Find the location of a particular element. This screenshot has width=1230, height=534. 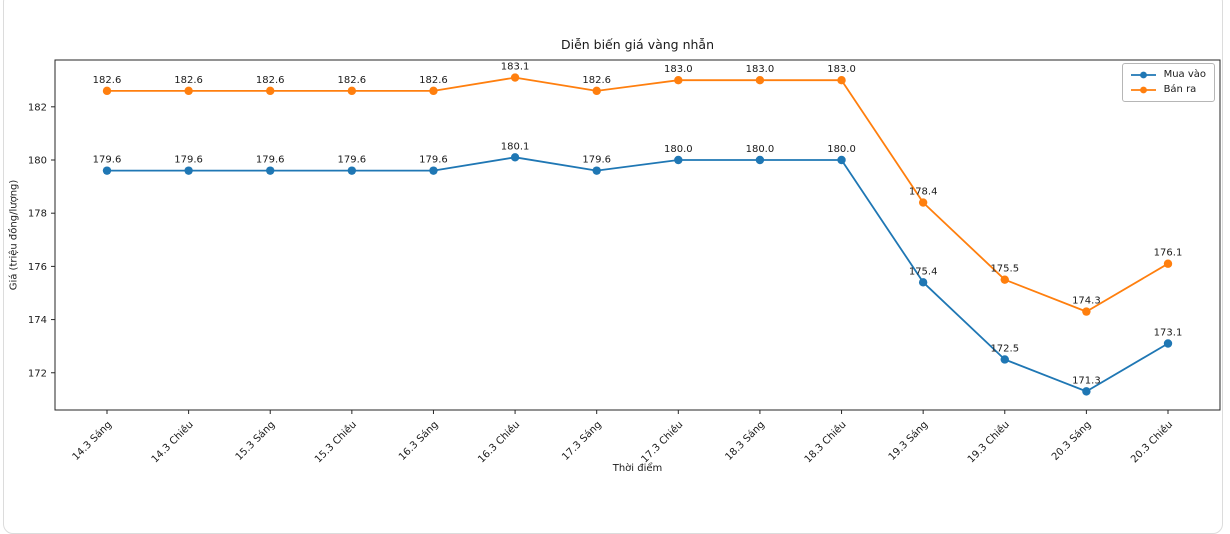

x-axis-label: Thời điểm is located at coordinates (637, 468).